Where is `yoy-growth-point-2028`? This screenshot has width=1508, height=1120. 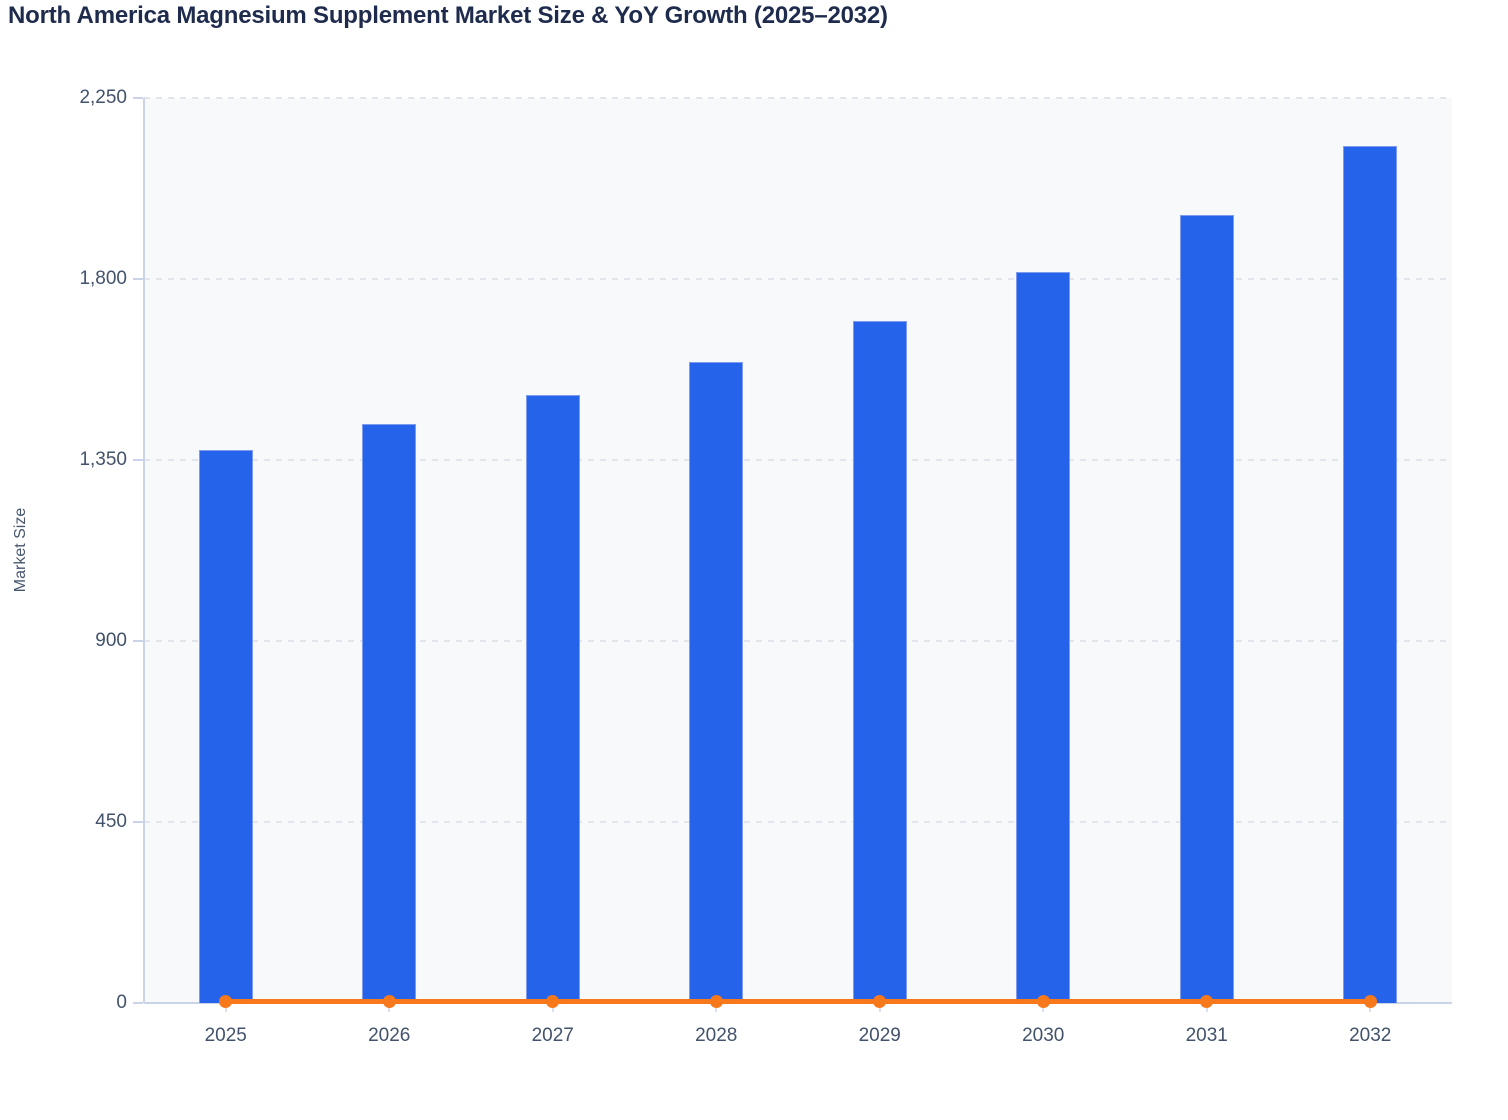
yoy-growth-point-2028 is located at coordinates (716, 1001).